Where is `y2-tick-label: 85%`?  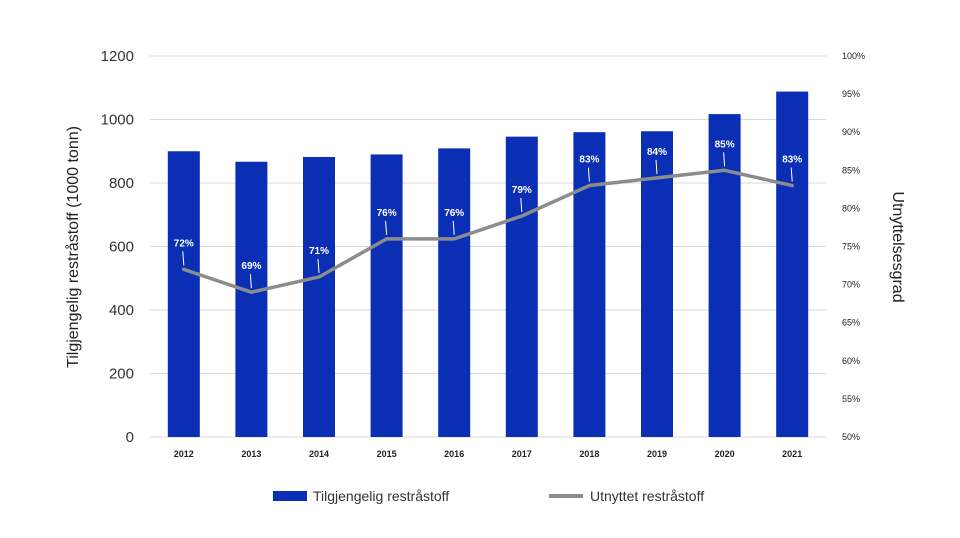
y2-tick-label: 85% is located at coordinates (851, 170).